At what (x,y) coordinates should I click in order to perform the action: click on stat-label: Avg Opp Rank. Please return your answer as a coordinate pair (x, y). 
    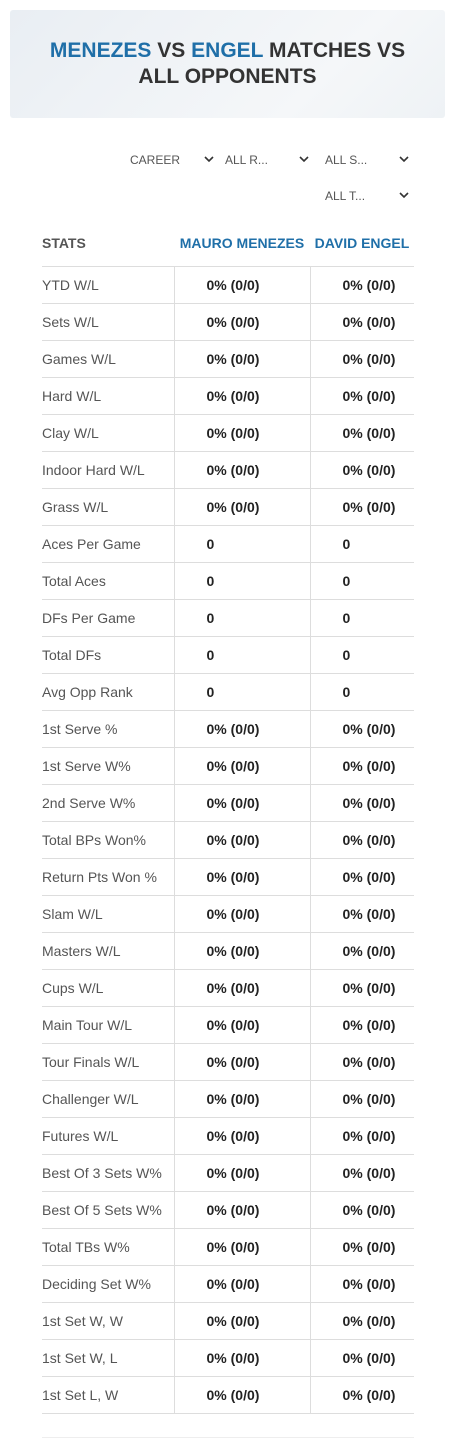
    Looking at the image, I should click on (108, 692).